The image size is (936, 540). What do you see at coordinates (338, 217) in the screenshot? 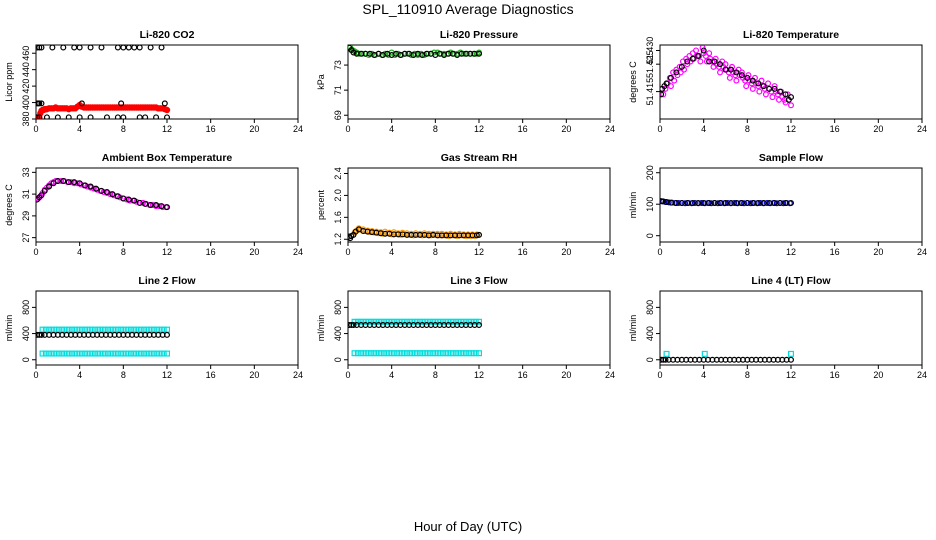
I see `y-tick-label: 1.6` at bounding box center [338, 217].